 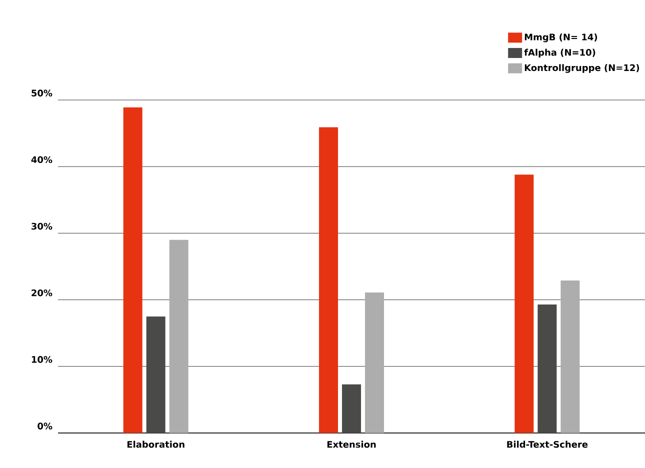 What do you see at coordinates (560, 53) in the screenshot?
I see `legend-label: fAlpha (N=10)` at bounding box center [560, 53].